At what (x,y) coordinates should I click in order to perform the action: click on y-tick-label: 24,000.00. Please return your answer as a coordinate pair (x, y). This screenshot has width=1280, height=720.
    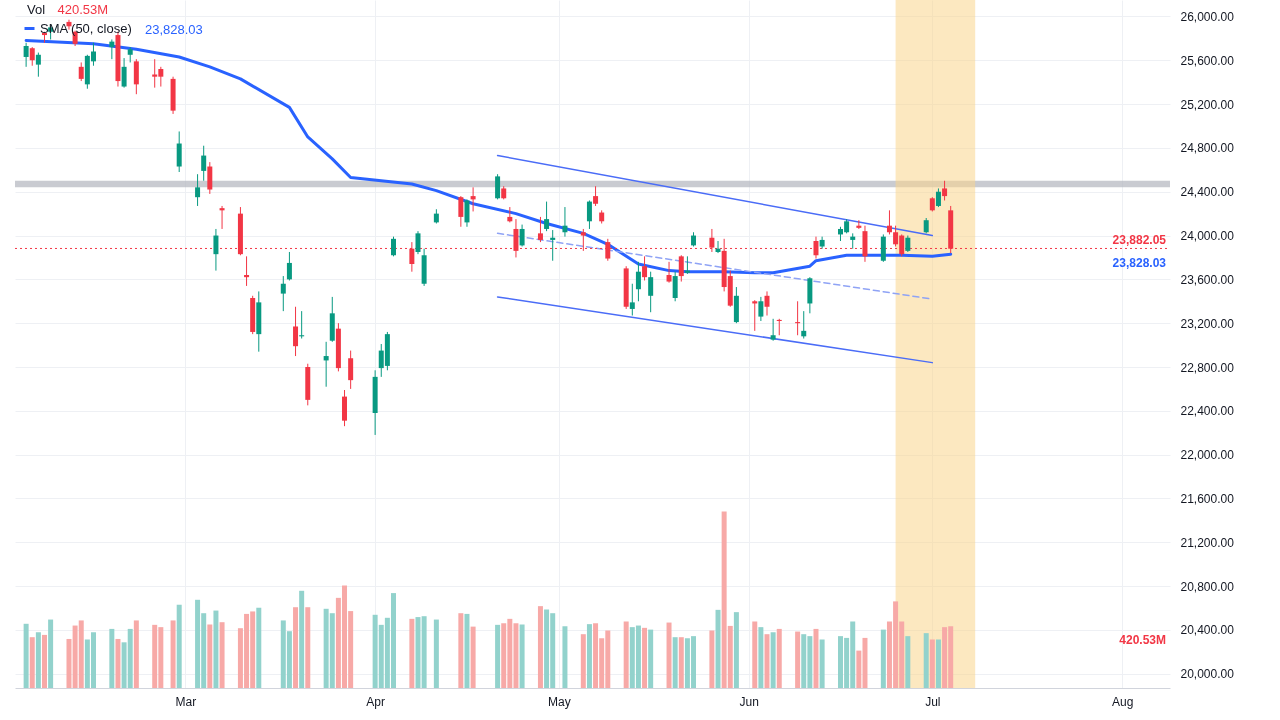
    Looking at the image, I should click on (1207, 236).